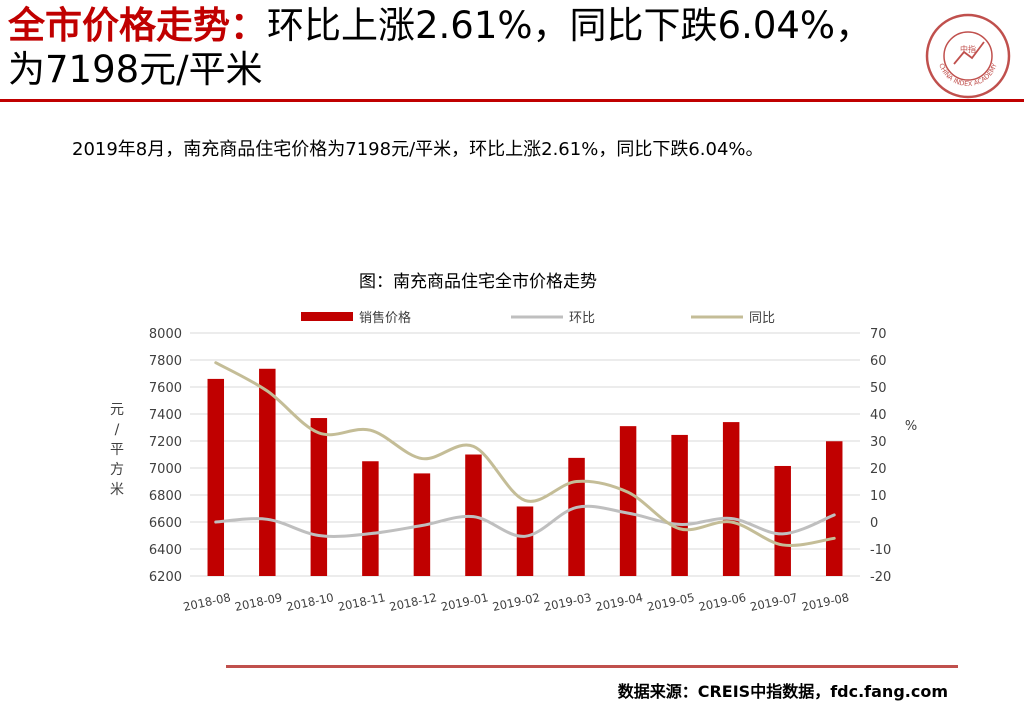 The height and width of the screenshot is (709, 1024). Describe the element at coordinates (310, 602) in the screenshot. I see `x-tick-label: 2018-10` at that location.